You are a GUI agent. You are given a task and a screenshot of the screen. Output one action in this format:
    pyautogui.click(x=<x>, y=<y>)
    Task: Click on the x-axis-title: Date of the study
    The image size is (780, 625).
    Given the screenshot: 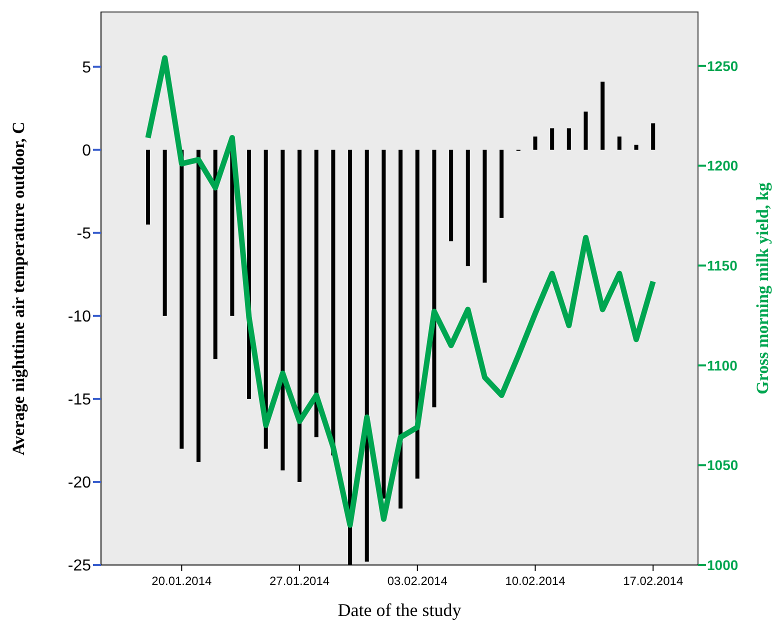 What is the action you would take?
    pyautogui.click(x=400, y=610)
    